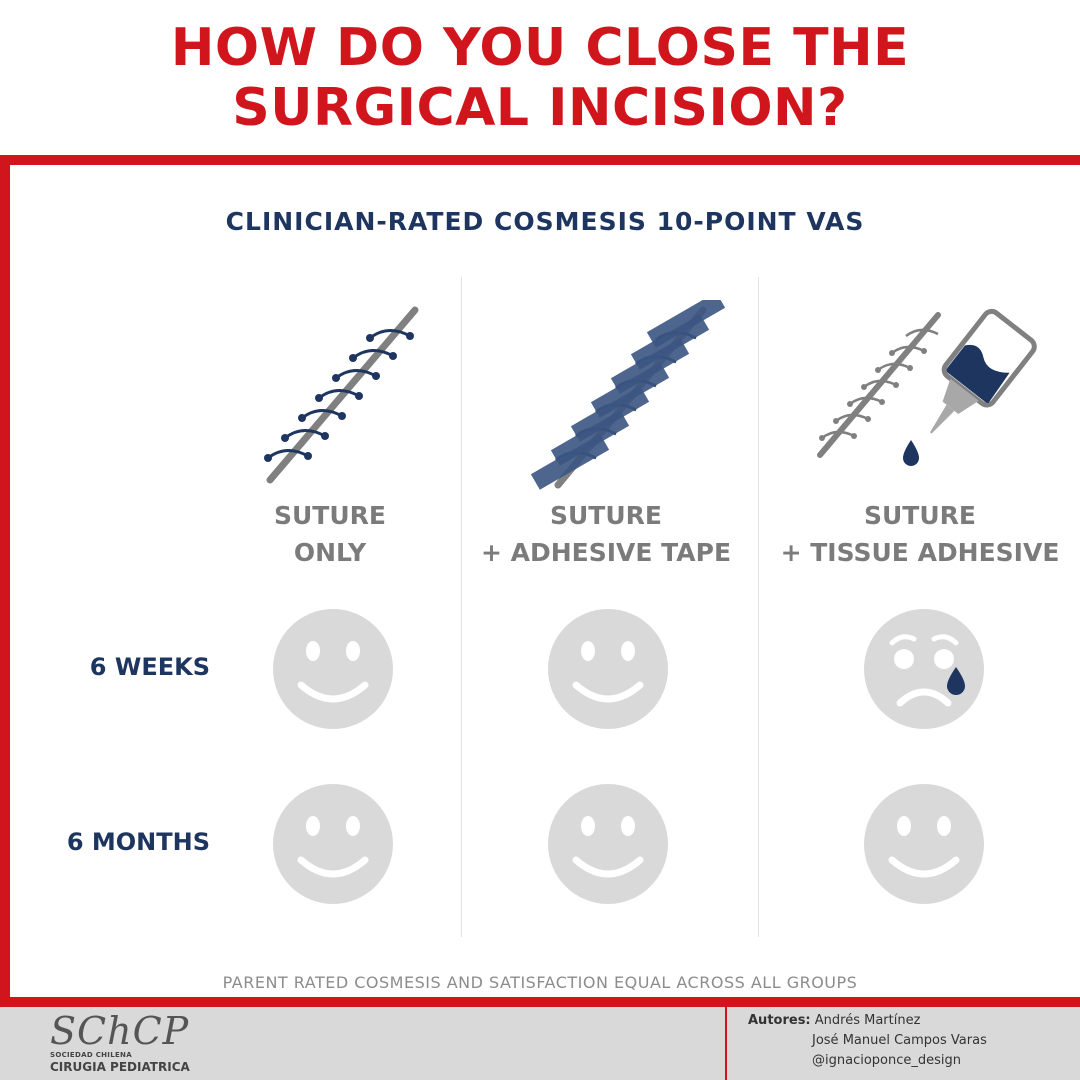 The image size is (1080, 1080). What do you see at coordinates (867, 1020) in the screenshot?
I see `author-name: Andrés Martínez` at bounding box center [867, 1020].